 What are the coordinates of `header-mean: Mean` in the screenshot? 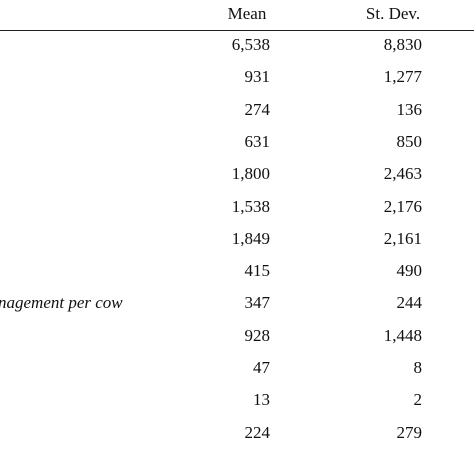 It's located at (247, 13).